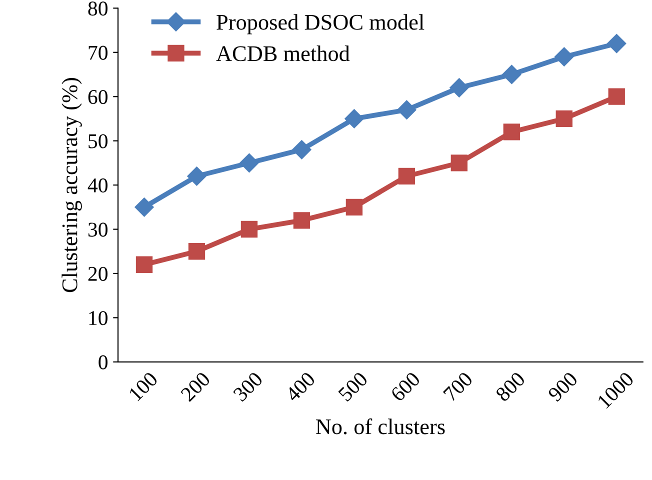 The image size is (652, 480). Describe the element at coordinates (98, 273) in the screenshot. I see `y-tick-label: 20` at that location.